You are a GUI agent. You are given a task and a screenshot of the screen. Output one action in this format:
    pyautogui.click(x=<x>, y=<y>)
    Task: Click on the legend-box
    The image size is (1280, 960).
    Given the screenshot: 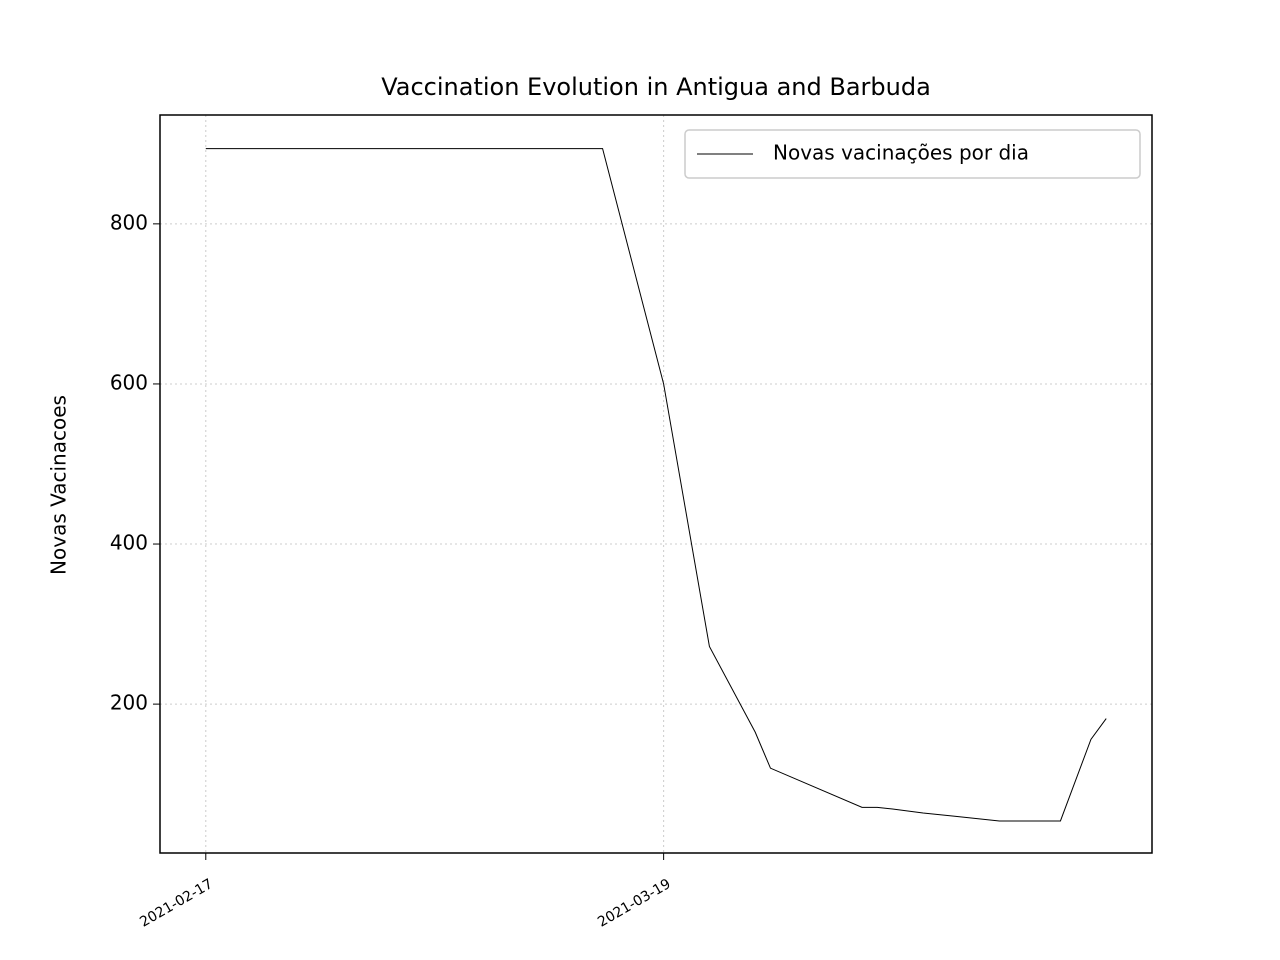 What is the action you would take?
    pyautogui.click(x=912, y=154)
    